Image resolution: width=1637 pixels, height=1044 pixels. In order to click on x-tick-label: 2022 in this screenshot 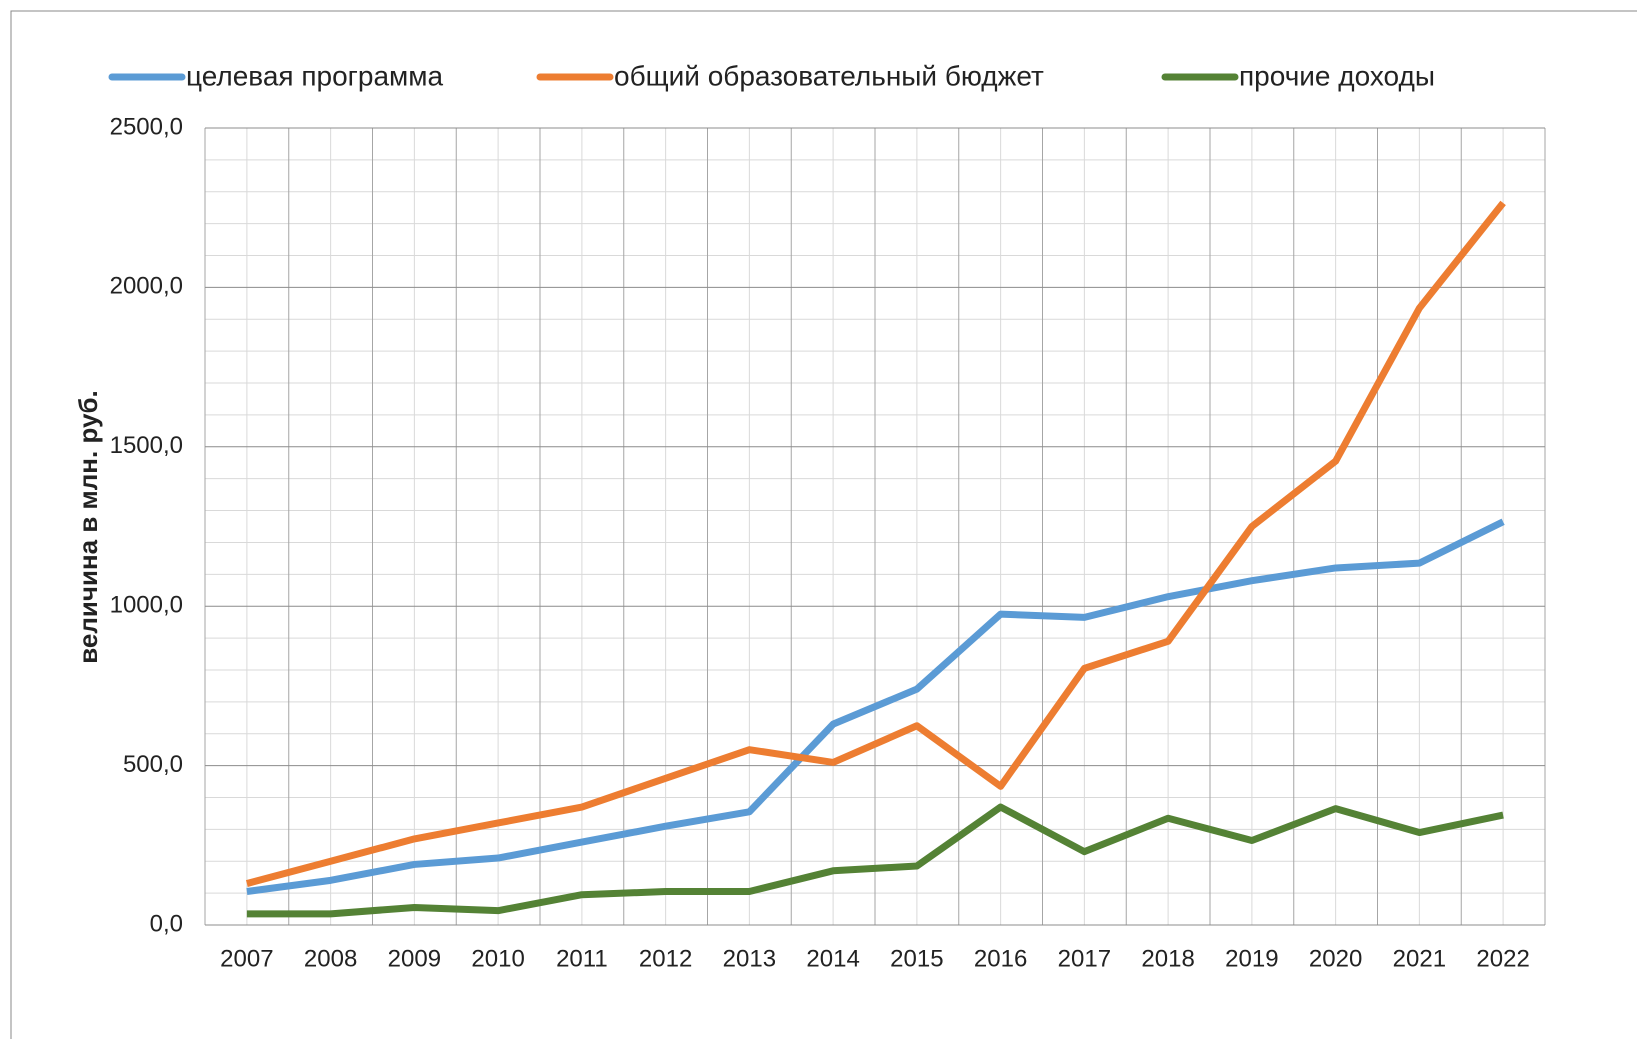, I will do `click(1502, 958)`.